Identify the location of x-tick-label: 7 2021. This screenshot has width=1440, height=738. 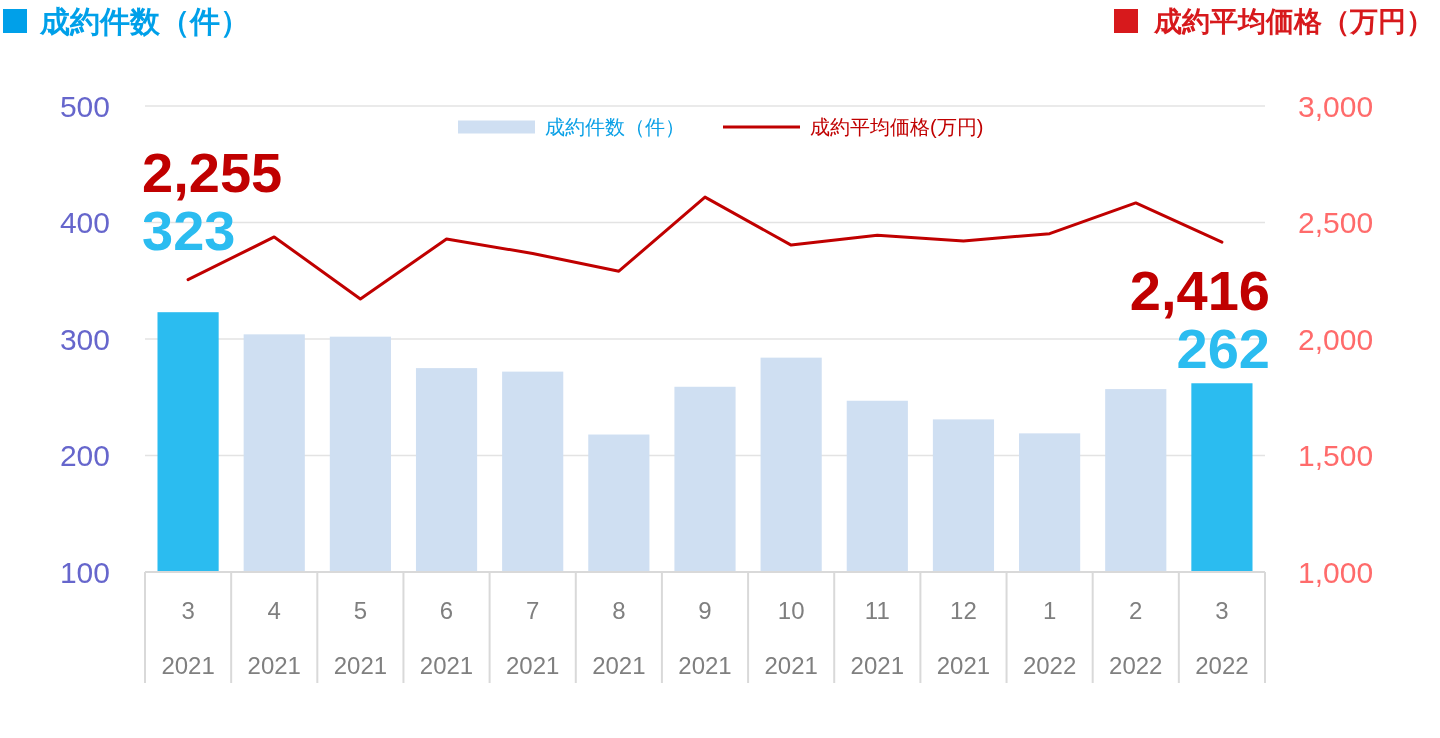
(533, 637).